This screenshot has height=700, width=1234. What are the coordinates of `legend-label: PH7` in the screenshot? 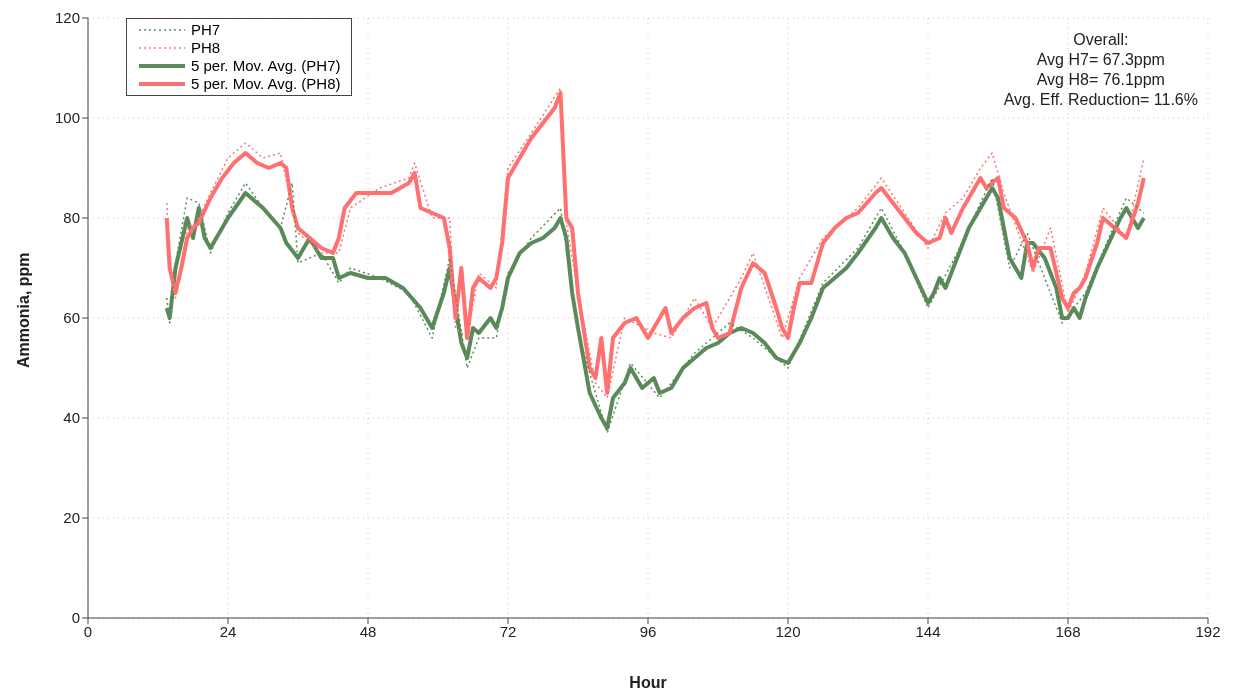 It's located at (206, 30).